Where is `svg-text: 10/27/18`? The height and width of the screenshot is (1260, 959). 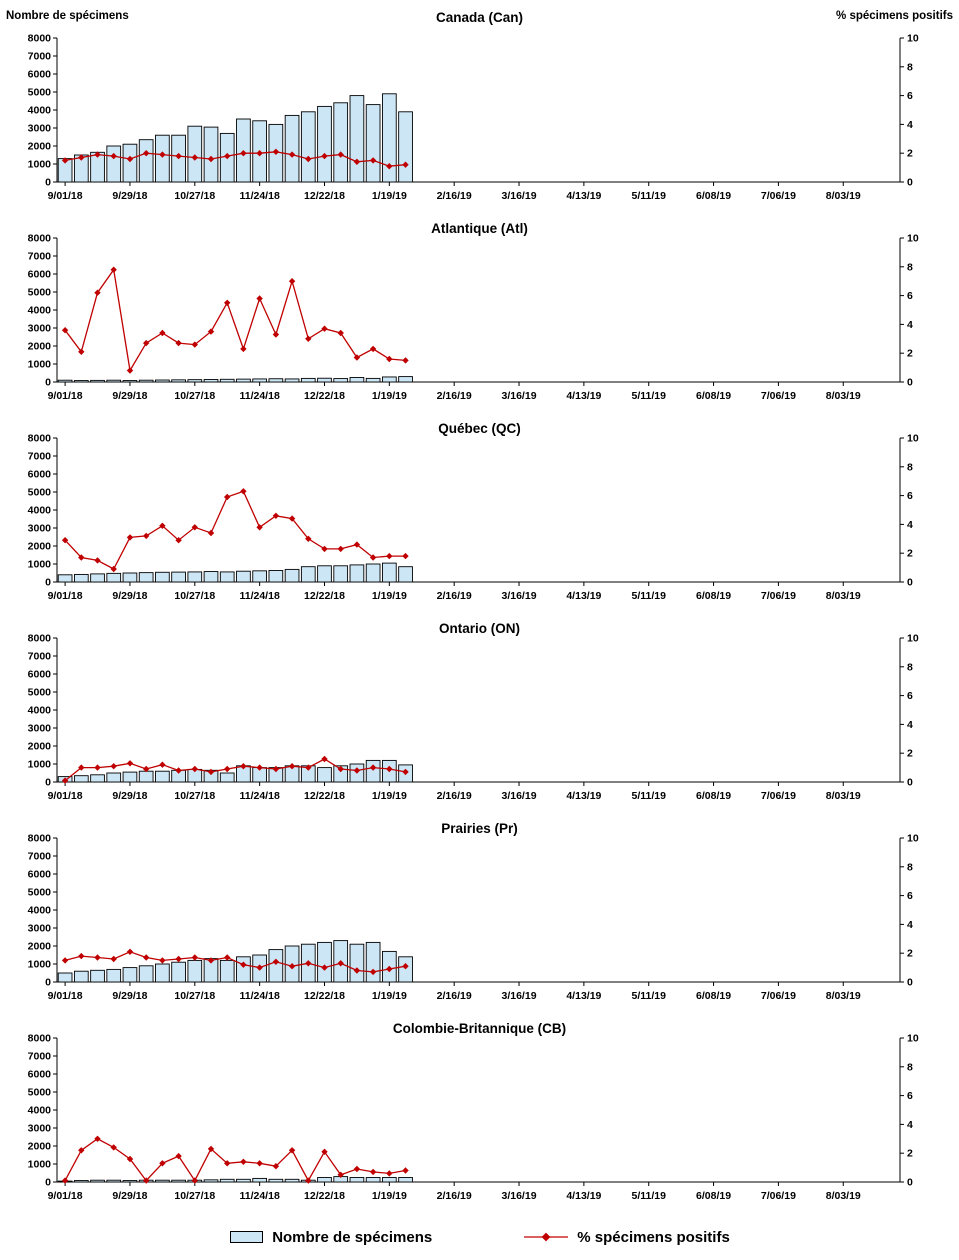
svg-text: 10/27/18 is located at coordinates (194, 1196).